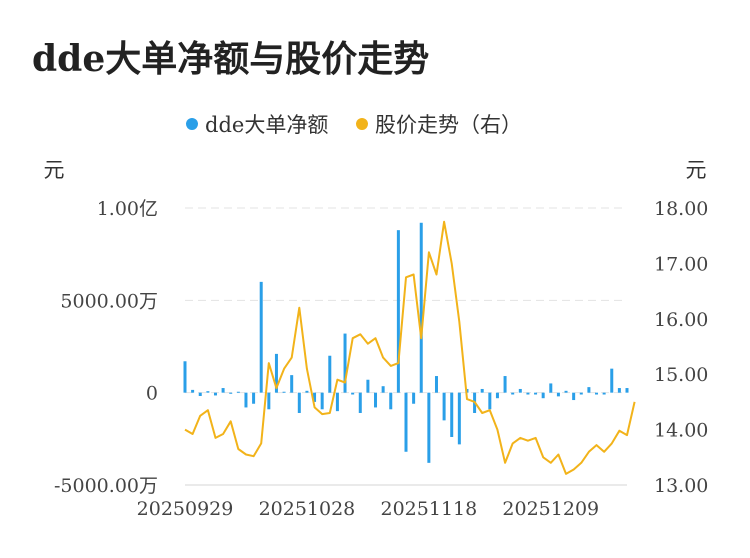 The image size is (750, 558). What do you see at coordinates (681, 320) in the screenshot?
I see `right-tick-label: 16.00` at bounding box center [681, 320].